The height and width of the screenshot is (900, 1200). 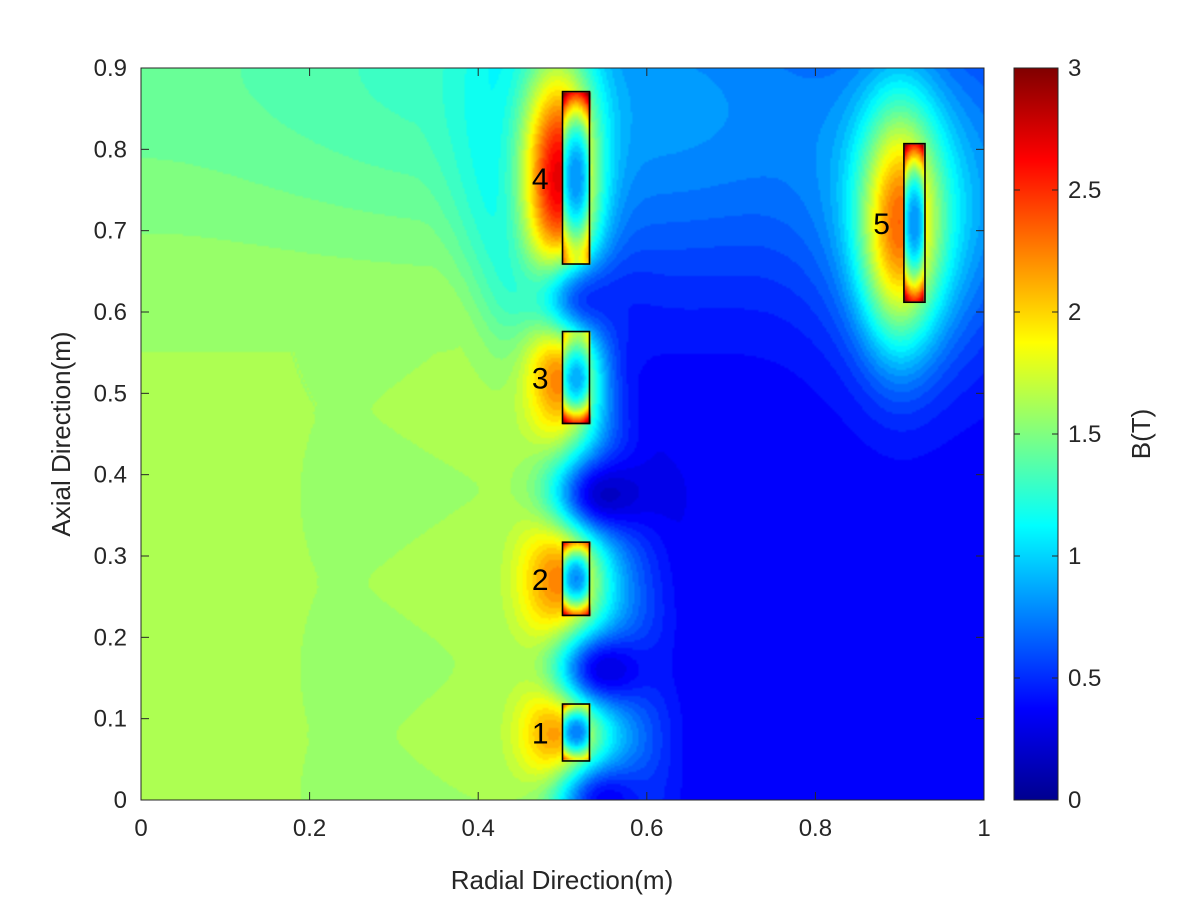 What do you see at coordinates (576, 177) in the screenshot?
I see `coil-4-outline` at bounding box center [576, 177].